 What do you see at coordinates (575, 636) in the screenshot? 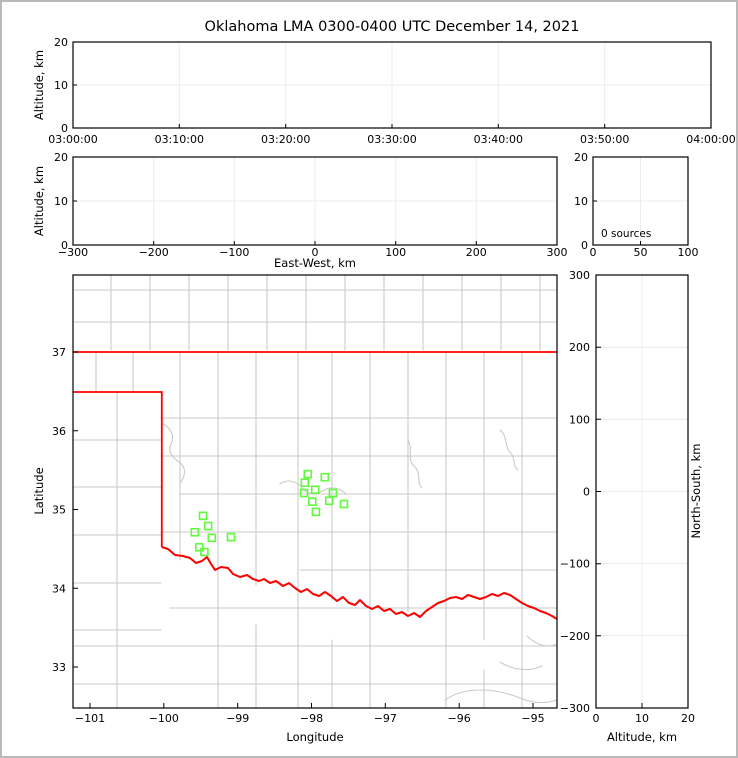
I see `ytick: −200` at bounding box center [575, 636].